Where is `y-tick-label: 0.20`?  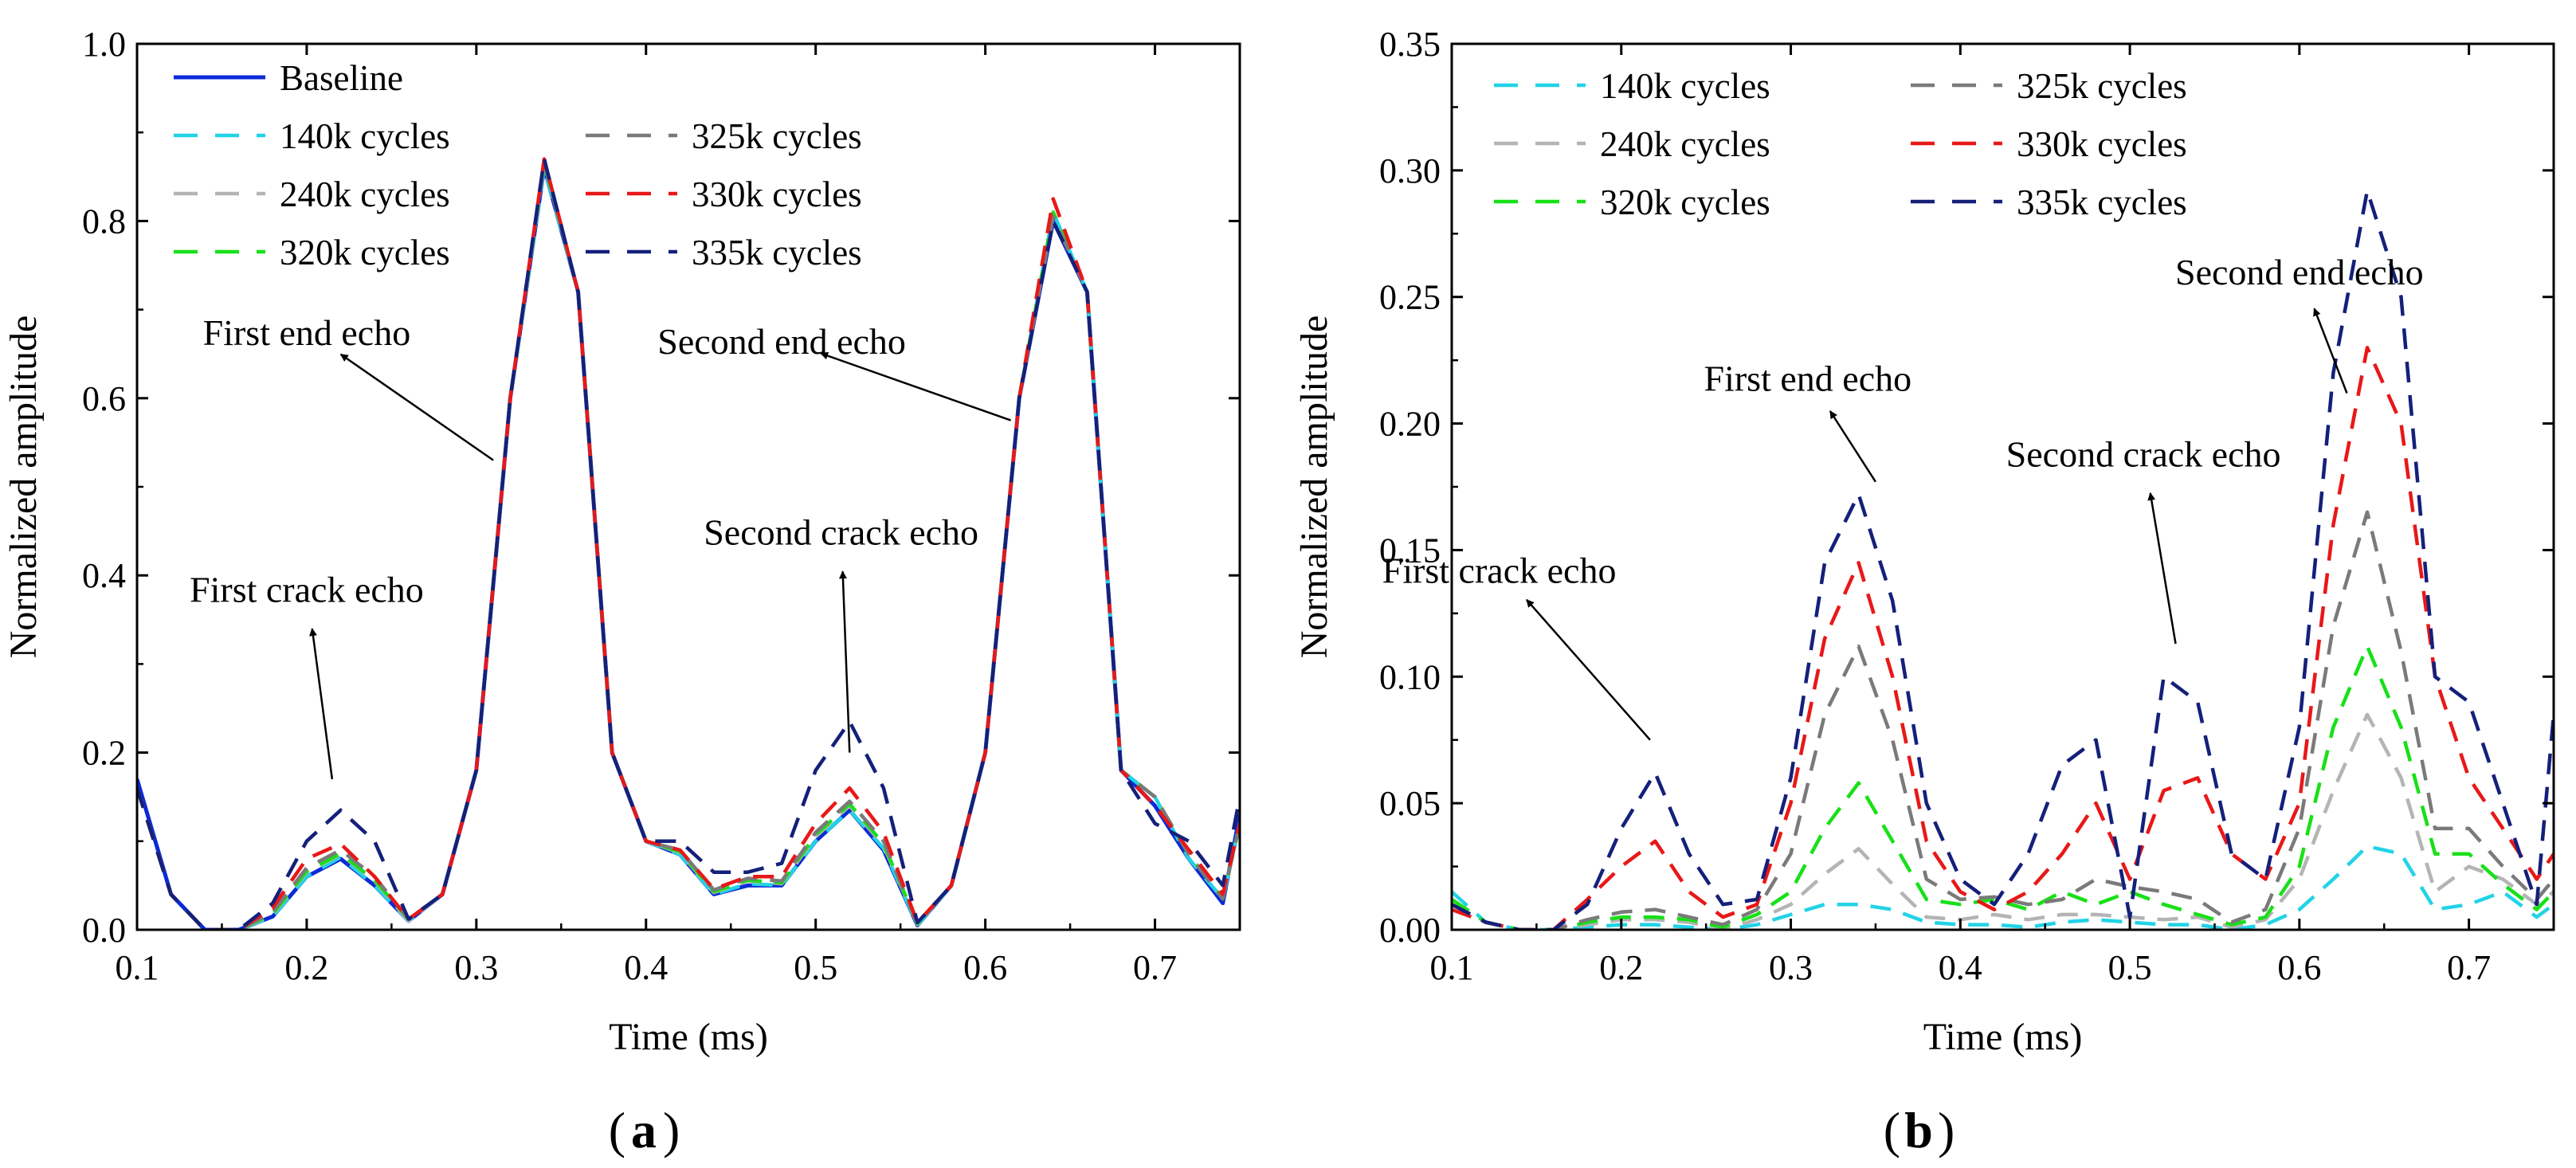
y-tick-label: 0.20 is located at coordinates (1410, 424).